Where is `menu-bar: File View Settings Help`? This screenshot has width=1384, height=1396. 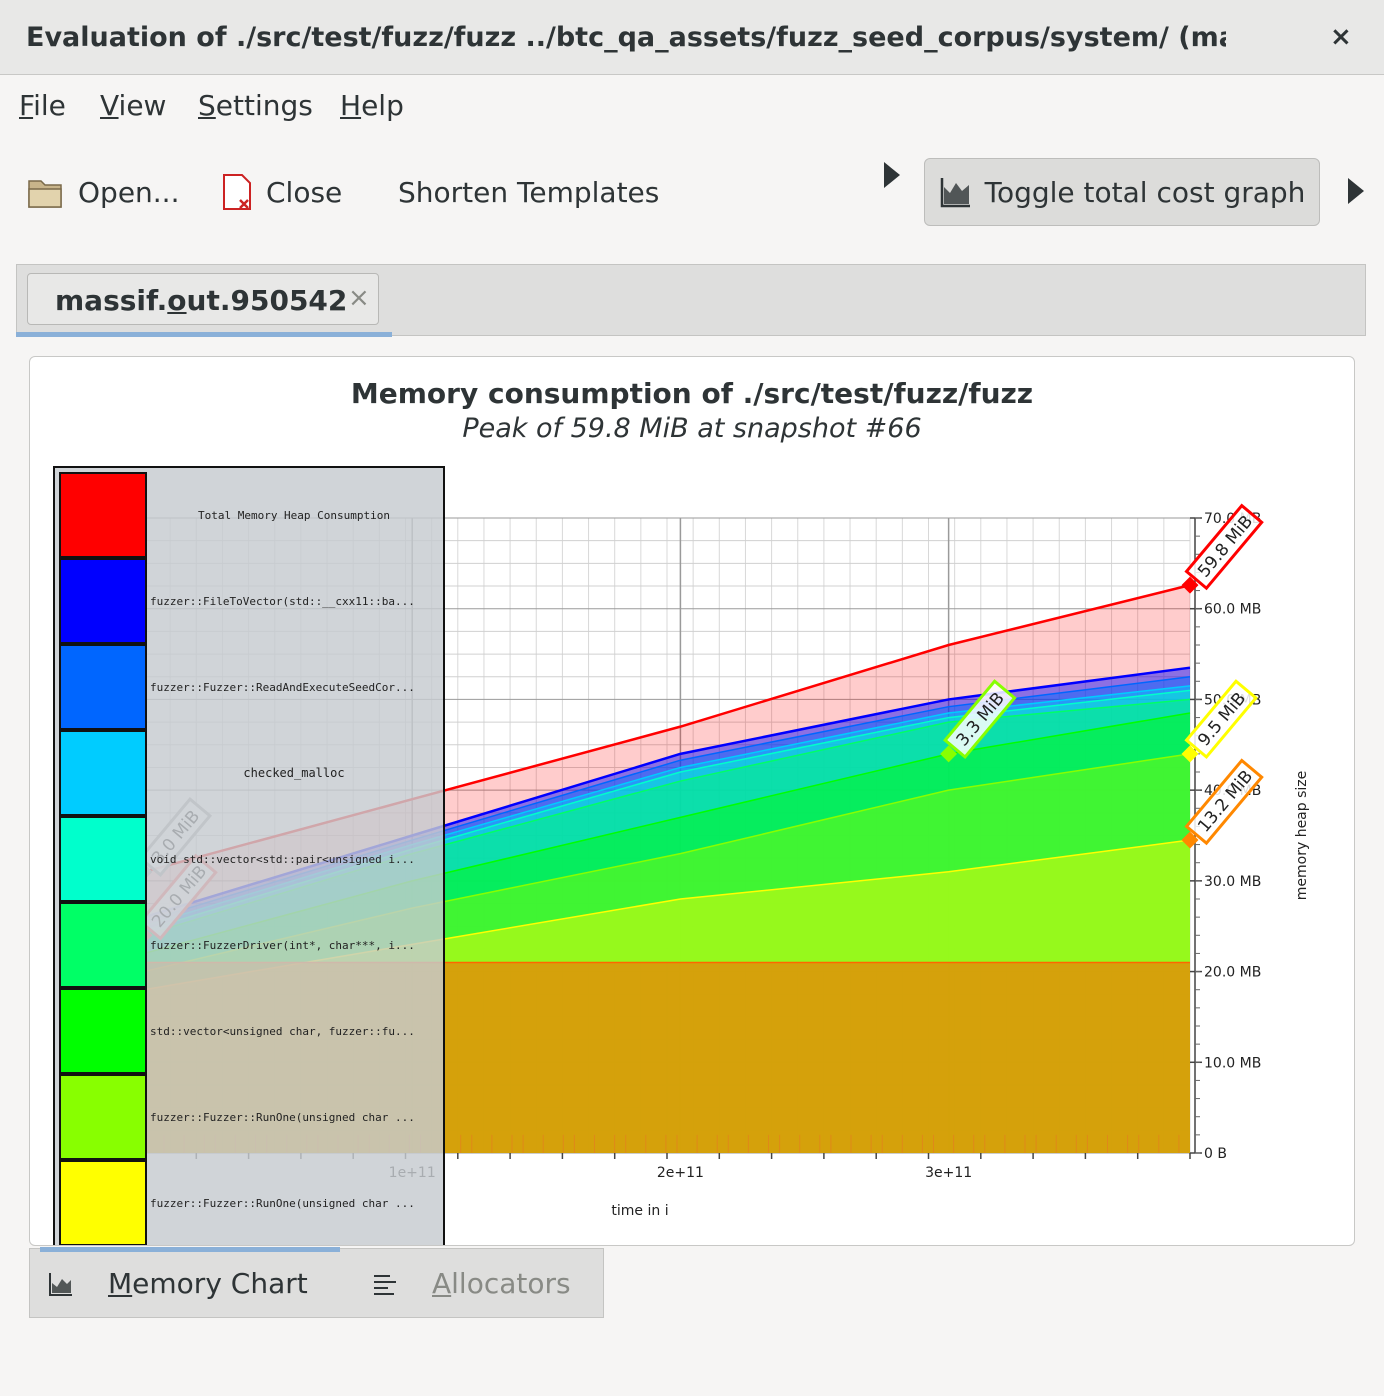 menu-bar: File View Settings Help is located at coordinates (692, 104).